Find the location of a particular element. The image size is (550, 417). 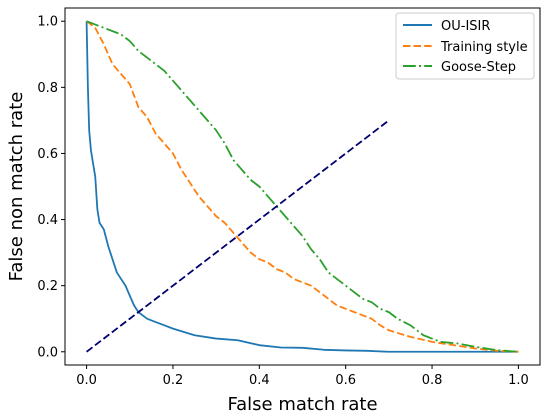

y-tick-label: 0.6 is located at coordinates (47, 154).